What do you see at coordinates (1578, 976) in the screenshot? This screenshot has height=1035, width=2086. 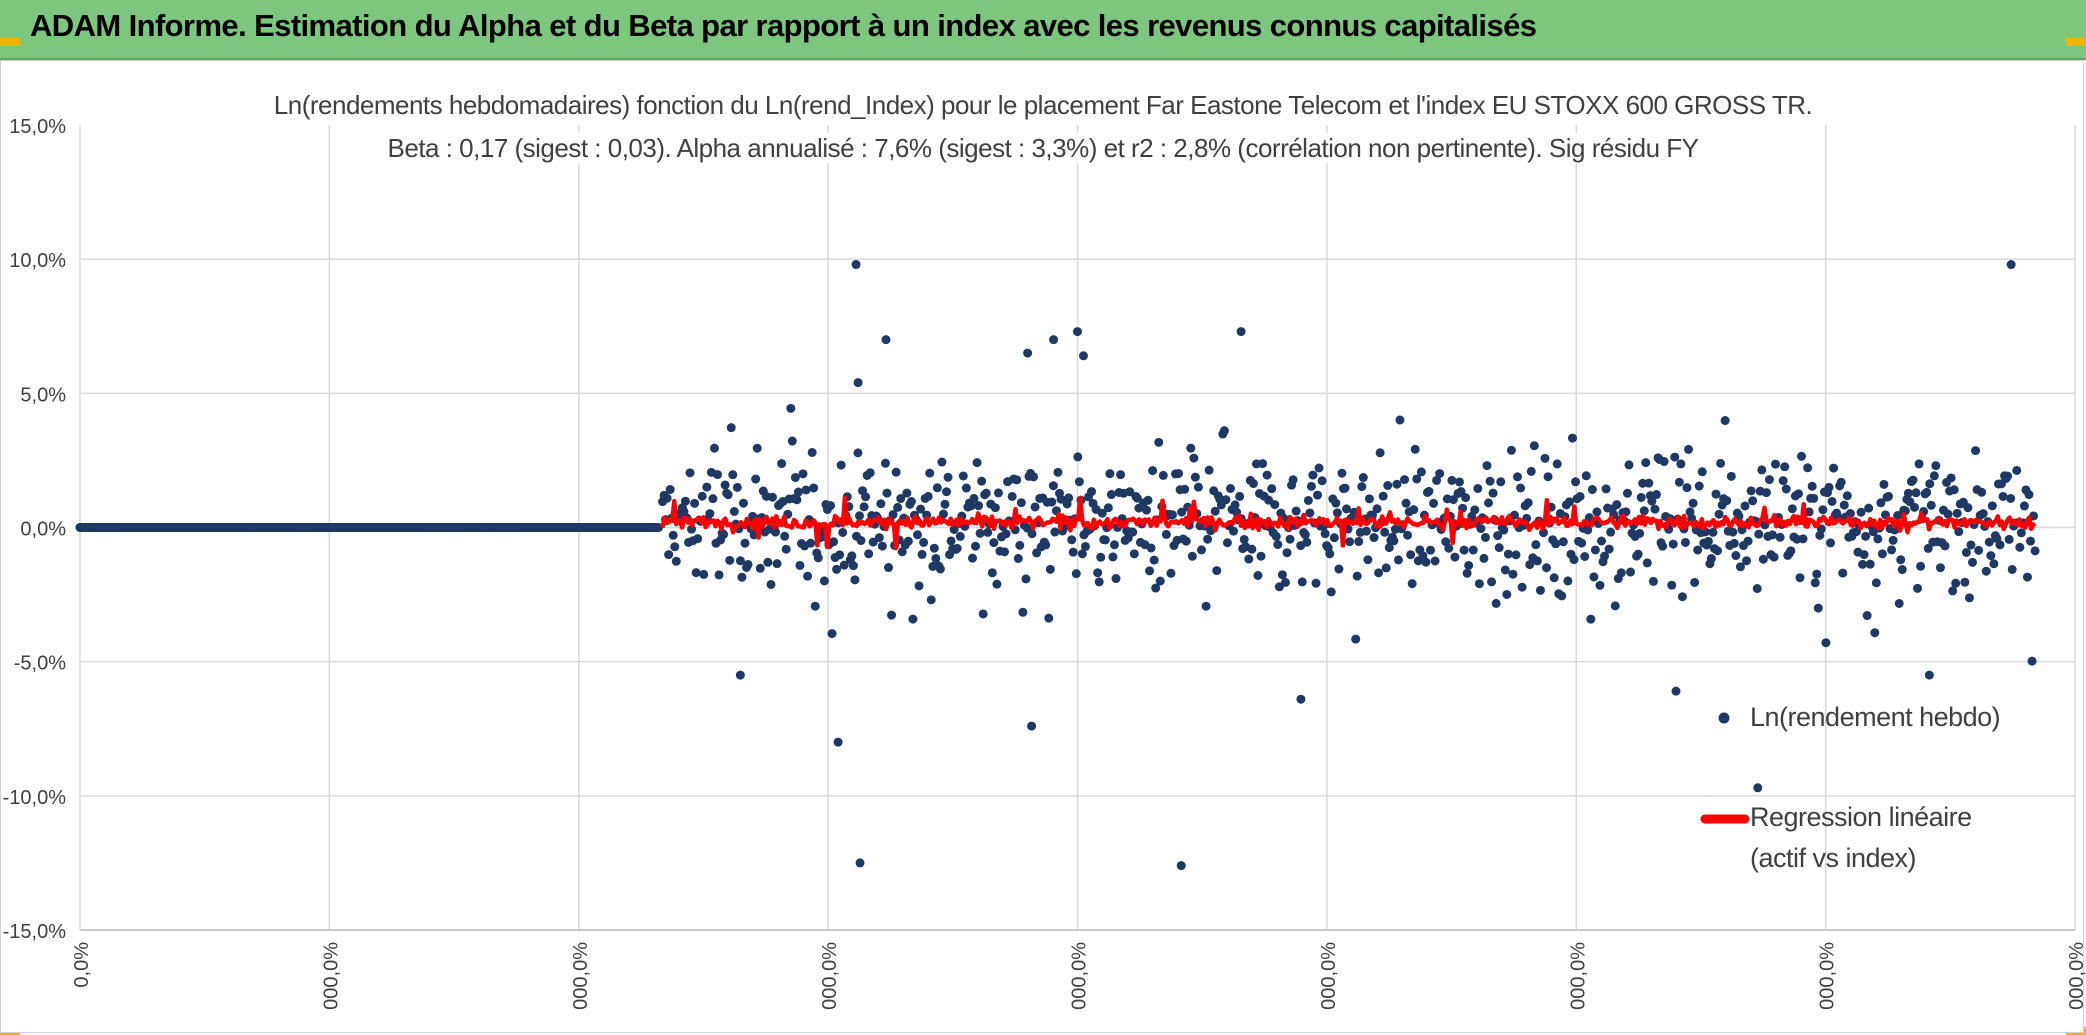 I see `x-tick-label: 000,0%` at bounding box center [1578, 976].